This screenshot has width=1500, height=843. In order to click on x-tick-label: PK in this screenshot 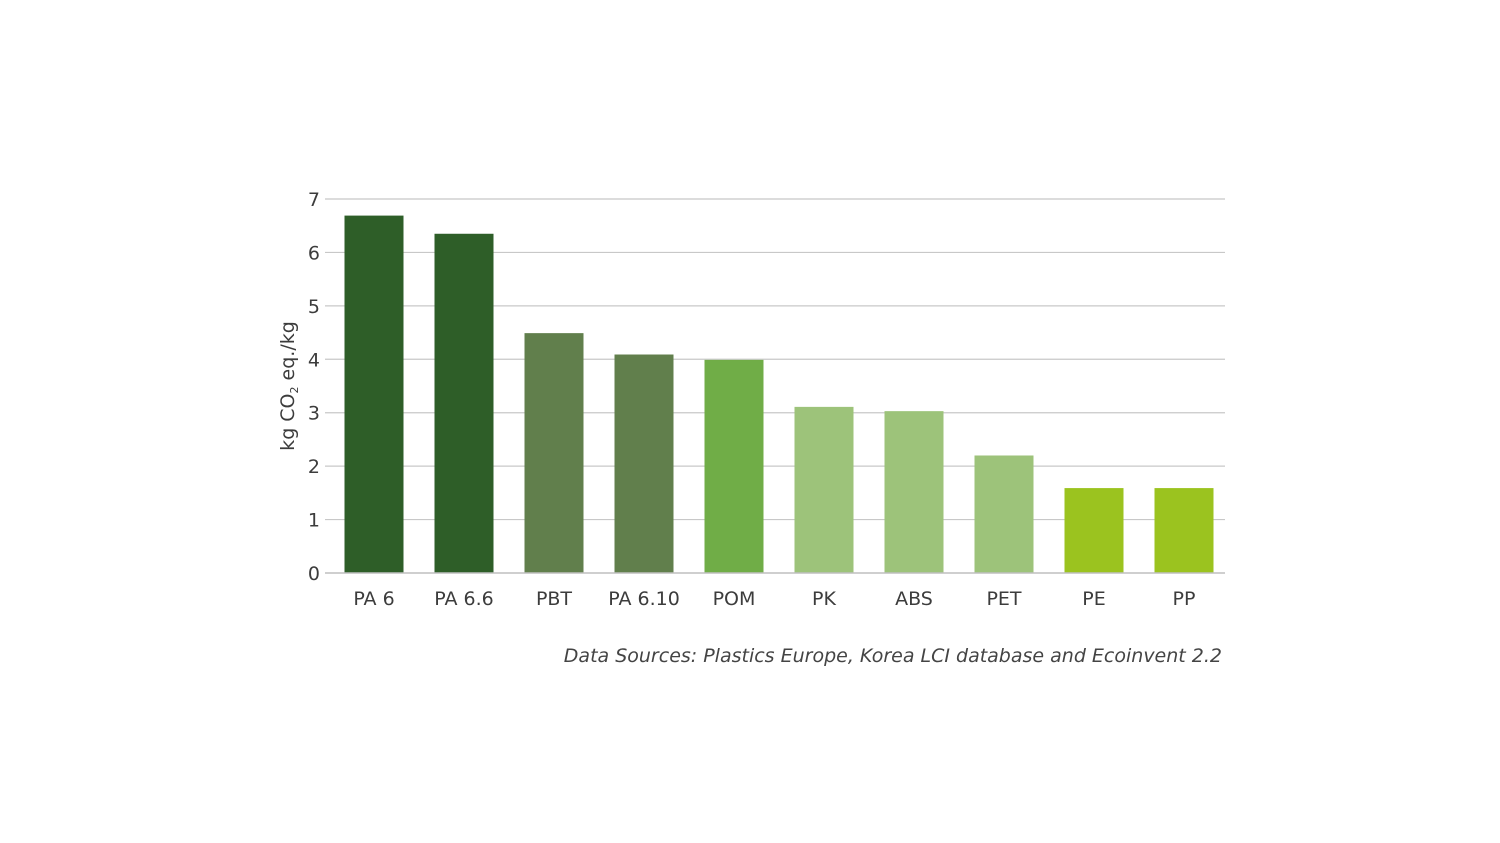, I will do `click(824, 599)`.